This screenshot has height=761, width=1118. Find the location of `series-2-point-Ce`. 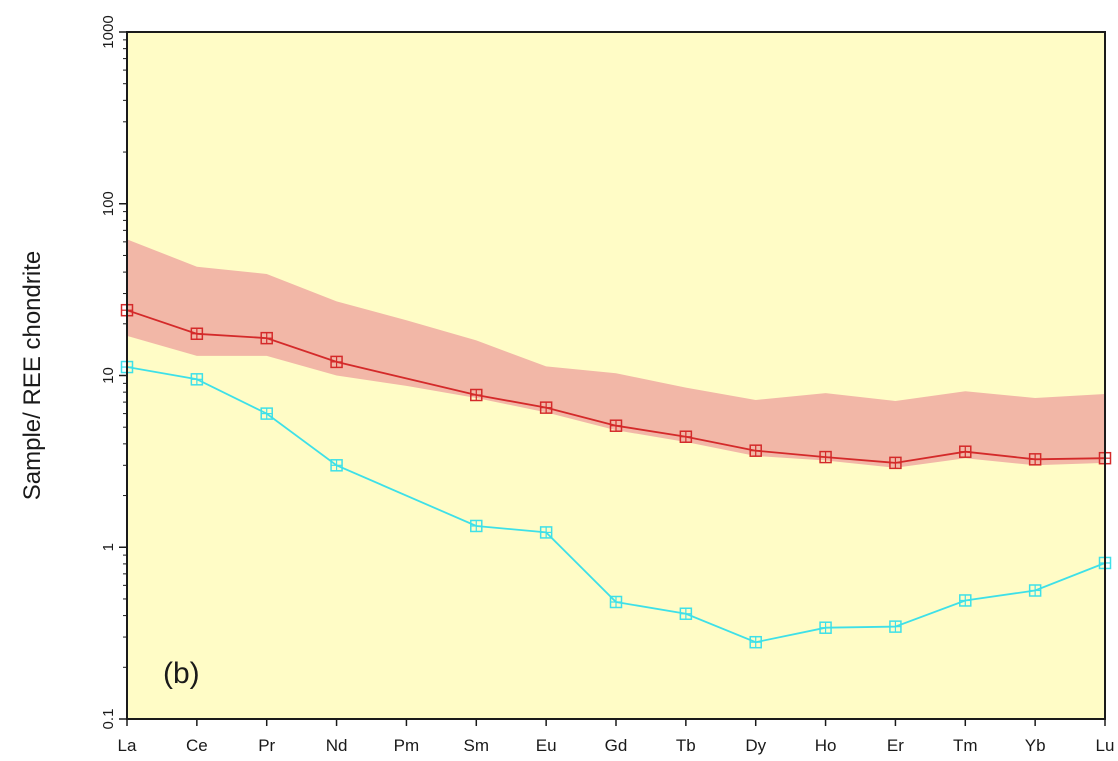

series-2-point-Ce is located at coordinates (197, 379).